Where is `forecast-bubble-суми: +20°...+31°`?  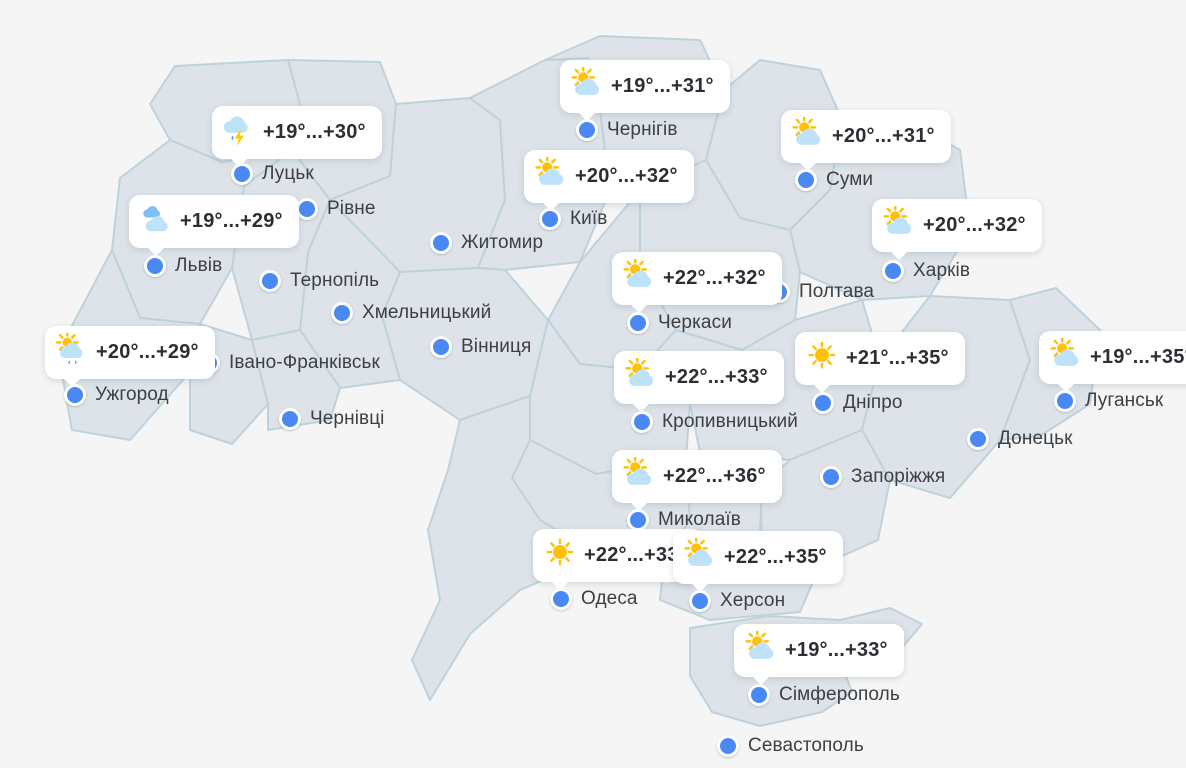 forecast-bubble-суми: +20°...+31° is located at coordinates (866, 140).